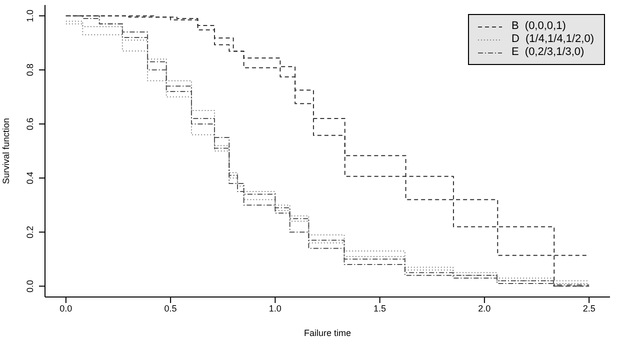 This screenshot has width=619, height=338. What do you see at coordinates (30, 70) in the screenshot?
I see `y-tick-label: 0.8` at bounding box center [30, 70].